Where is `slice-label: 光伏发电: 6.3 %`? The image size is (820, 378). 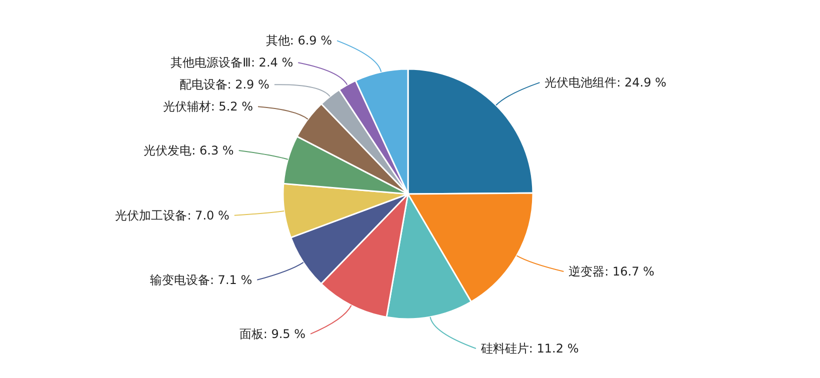 slice-label: 光伏发电: 6.3 % is located at coordinates (189, 150).